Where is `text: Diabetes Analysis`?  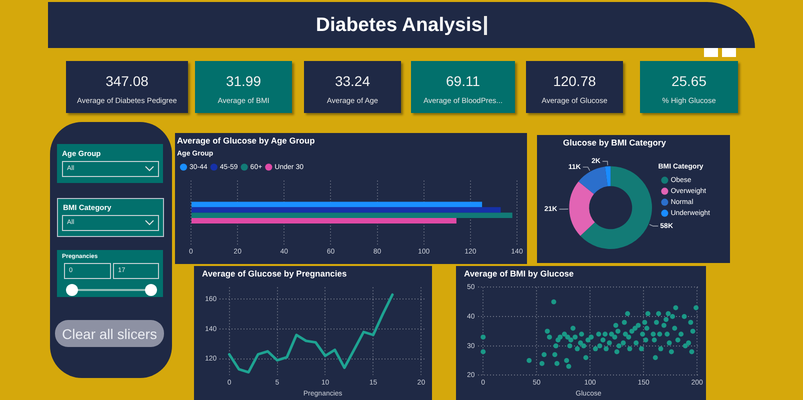 text: Diabetes Analysis is located at coordinates (399, 25).